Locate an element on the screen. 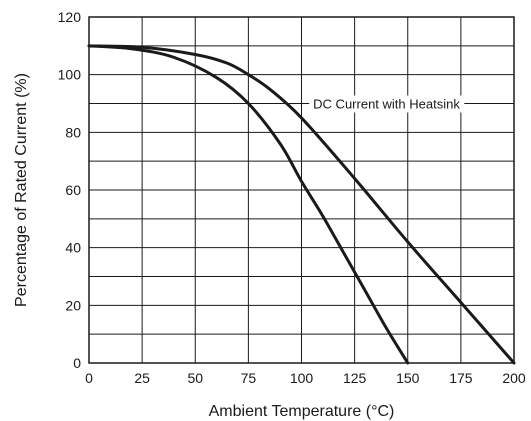 Image resolution: width=531 pixels, height=421 pixels. y-tick-label: 100 is located at coordinates (70, 75).